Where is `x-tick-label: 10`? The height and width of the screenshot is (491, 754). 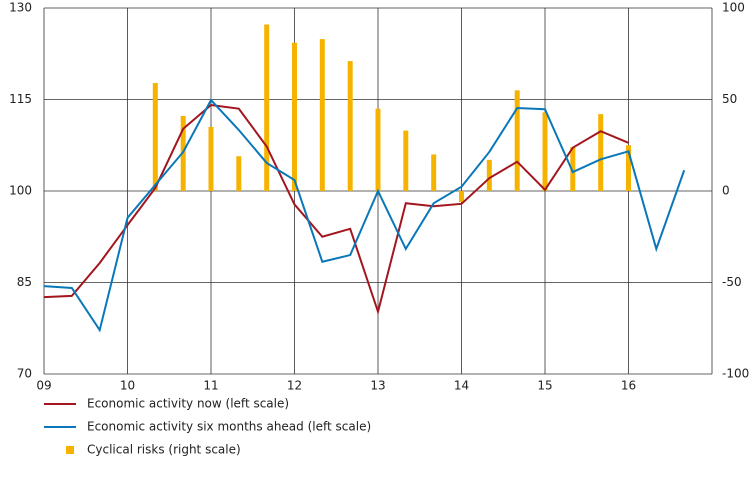 x-tick-label: 10 is located at coordinates (127, 386).